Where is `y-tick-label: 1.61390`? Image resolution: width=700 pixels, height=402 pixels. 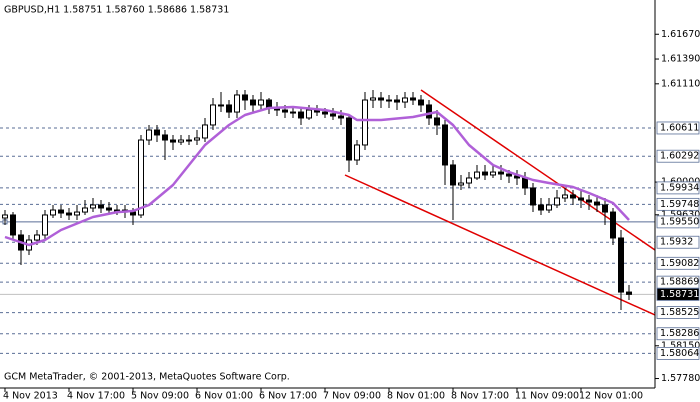 y-tick-label: 1.61390 is located at coordinates (680, 59).